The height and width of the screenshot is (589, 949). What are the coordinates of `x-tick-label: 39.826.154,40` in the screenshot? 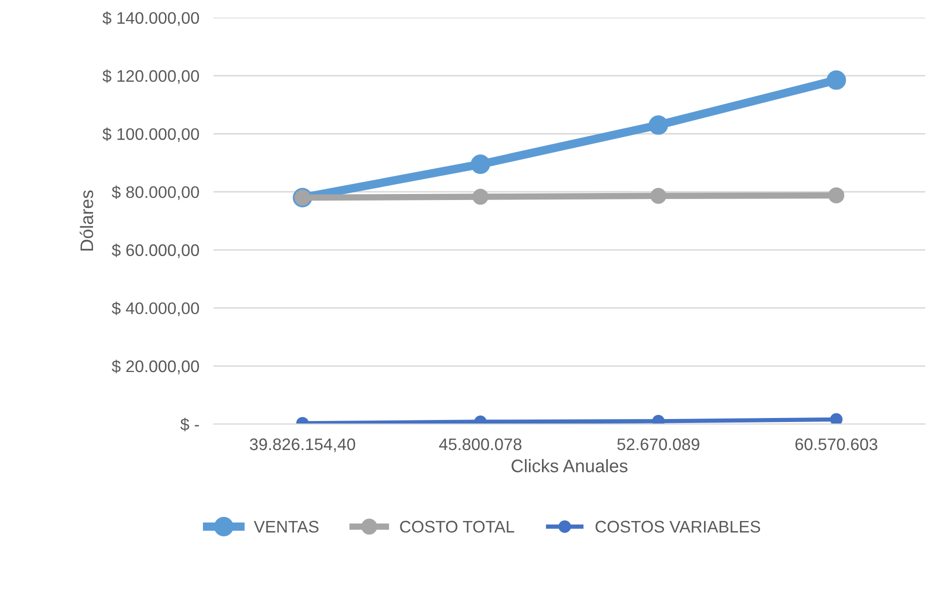 It's located at (303, 445).